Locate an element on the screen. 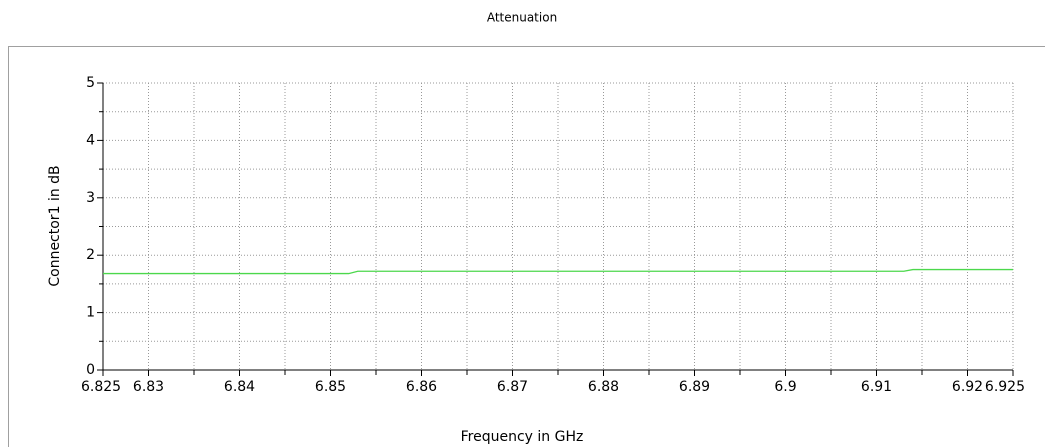 This screenshot has height=447, width=1045. x-tick-label: 6.87 is located at coordinates (512, 387).